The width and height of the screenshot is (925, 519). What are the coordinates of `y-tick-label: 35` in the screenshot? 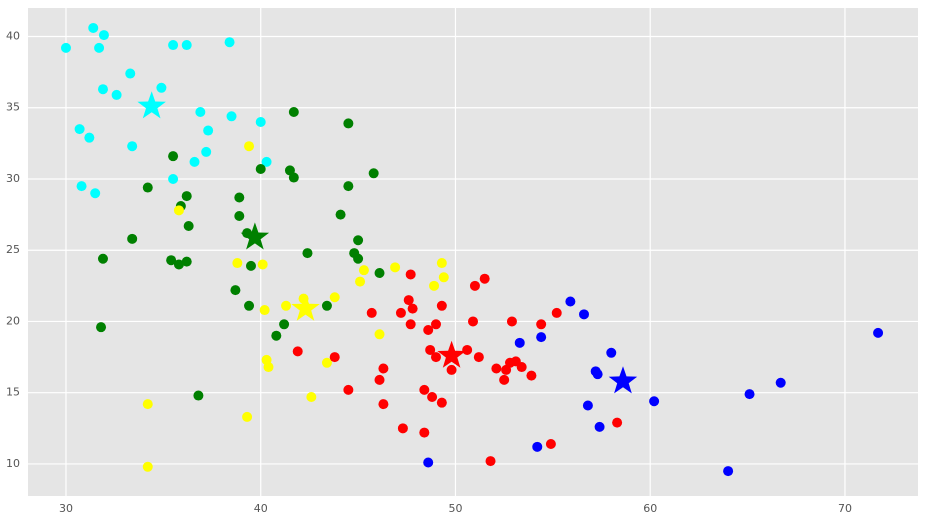 It's located at (13, 107).